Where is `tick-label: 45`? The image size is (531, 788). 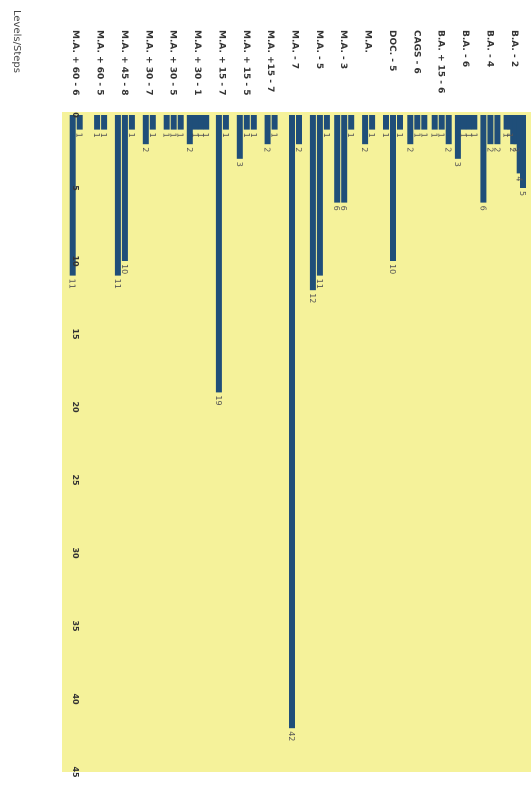 tick-label: 45 is located at coordinates (75, 772).